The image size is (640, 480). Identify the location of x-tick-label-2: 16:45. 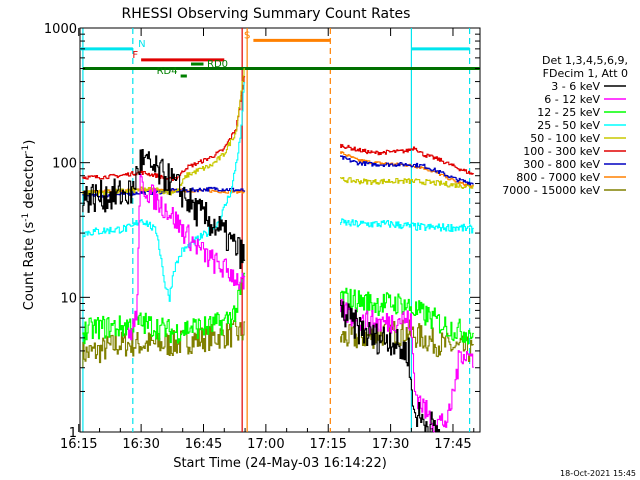
(203, 444).